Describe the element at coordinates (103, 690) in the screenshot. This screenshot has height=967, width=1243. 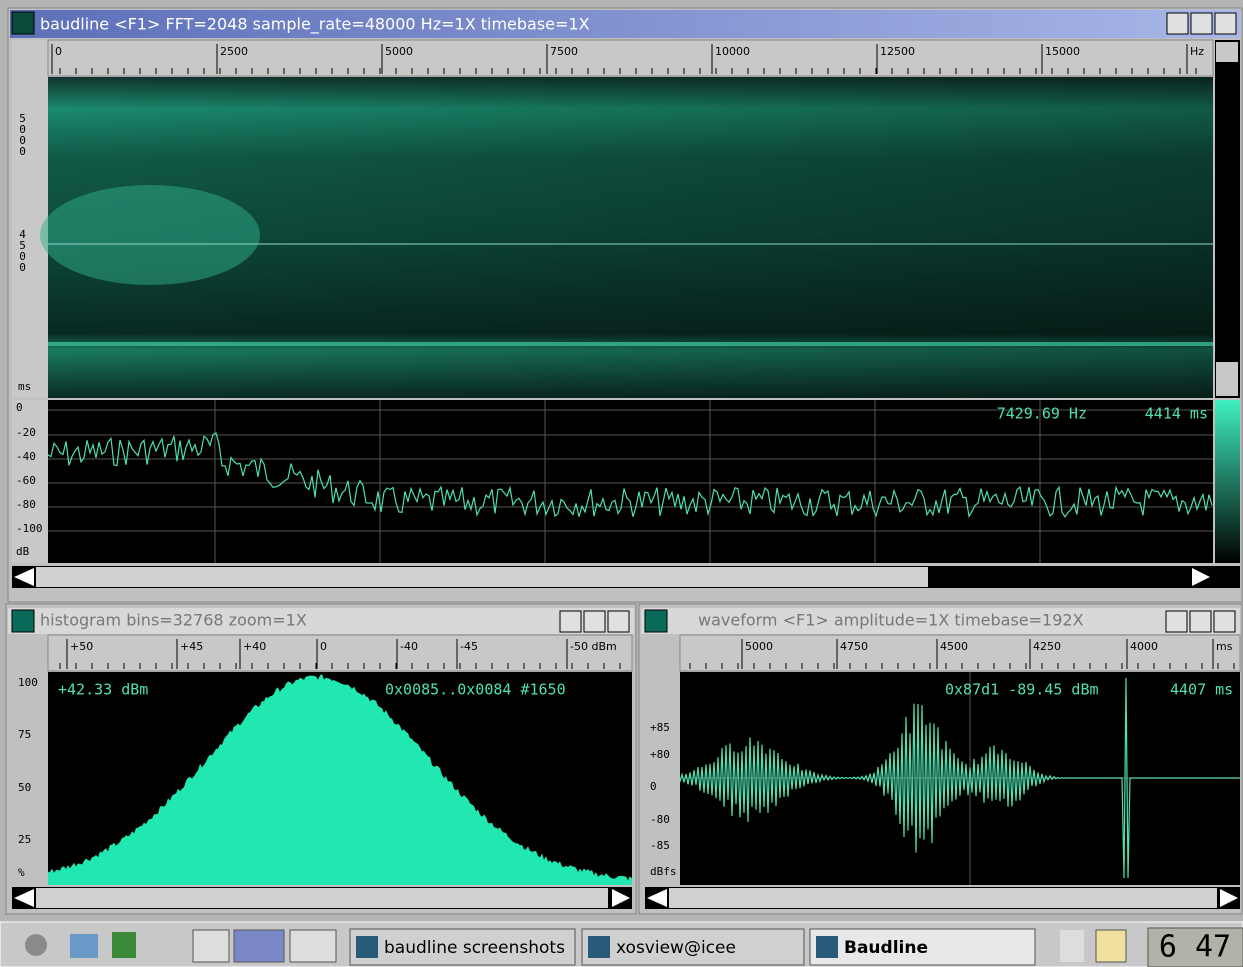
I see `level-readout: +42.33 dBm` at that location.